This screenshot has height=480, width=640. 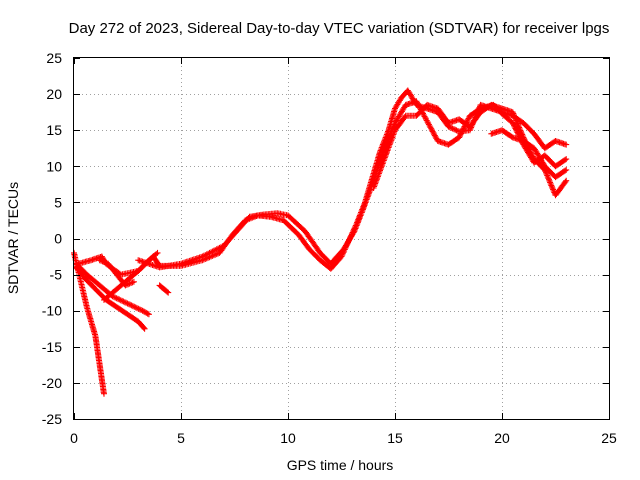 What do you see at coordinates (52, 383) in the screenshot?
I see `y-tick-label: -20` at bounding box center [52, 383].